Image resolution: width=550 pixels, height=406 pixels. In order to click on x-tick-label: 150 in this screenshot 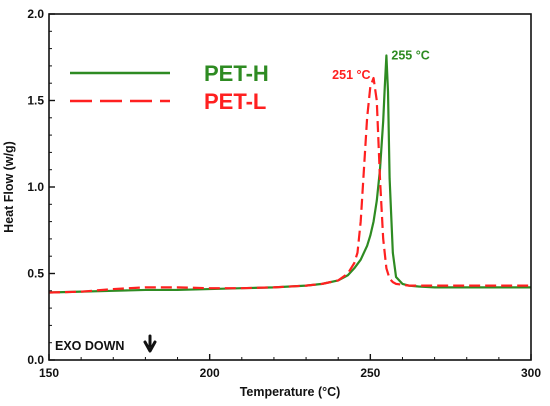, I will do `click(49, 373)`.